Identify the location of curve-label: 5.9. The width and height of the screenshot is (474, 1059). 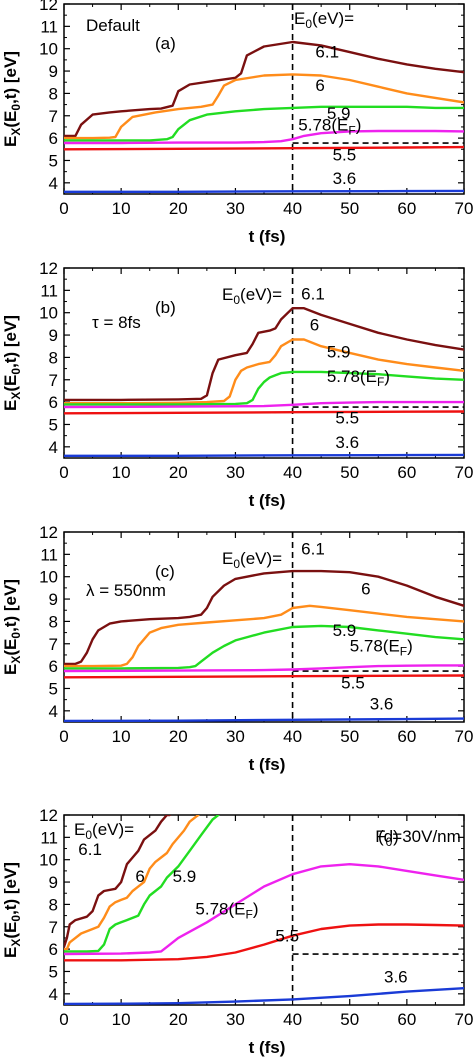
(339, 113).